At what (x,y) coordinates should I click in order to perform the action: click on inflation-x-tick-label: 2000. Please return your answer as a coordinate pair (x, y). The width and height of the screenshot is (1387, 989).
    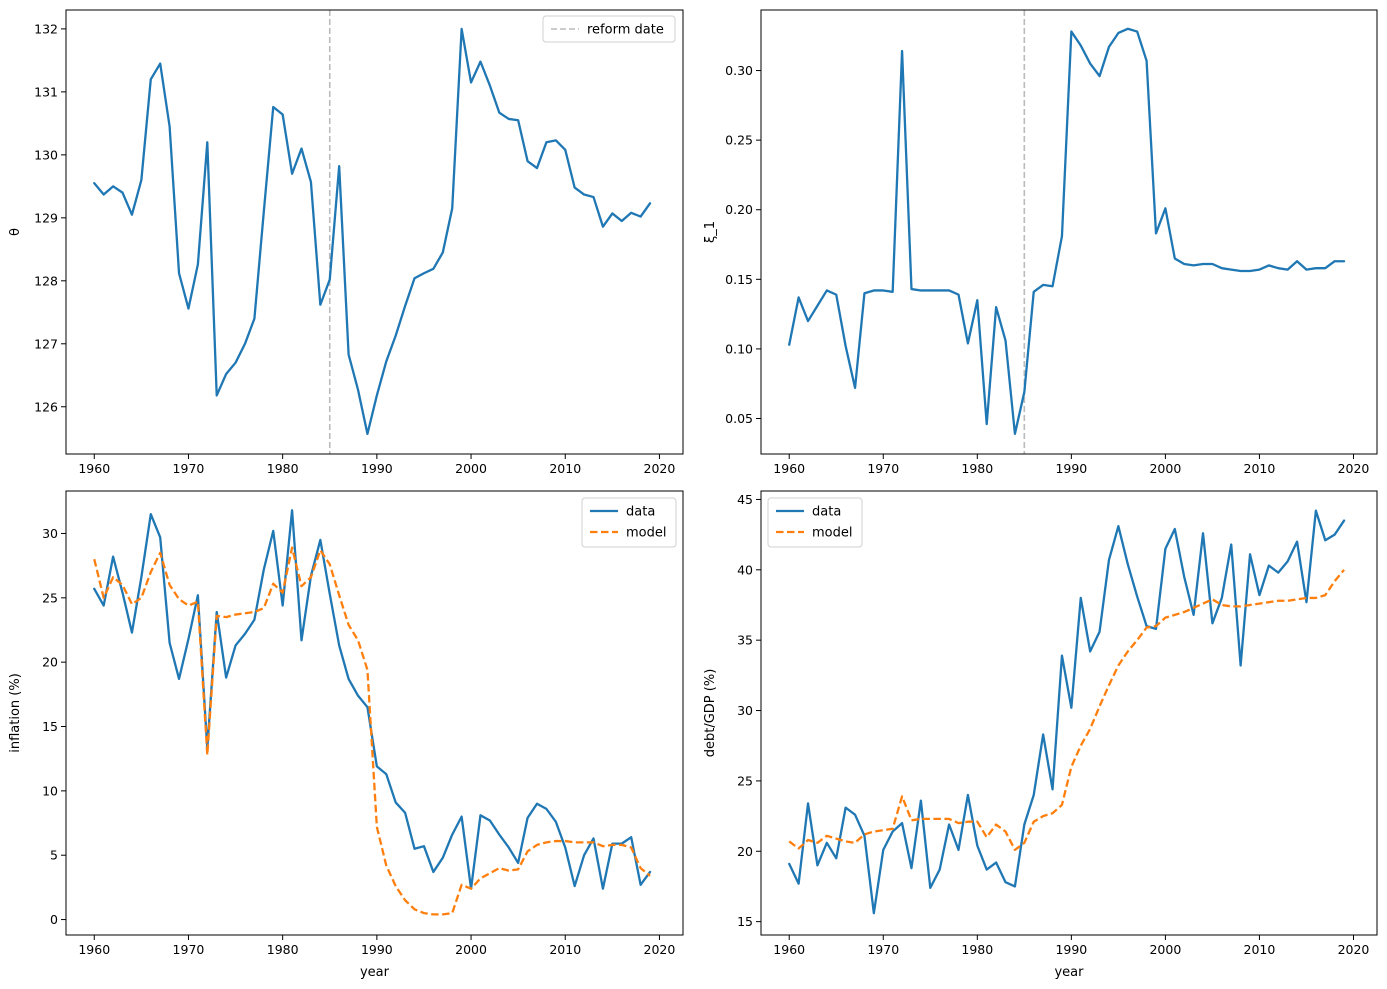
    Looking at the image, I should click on (471, 949).